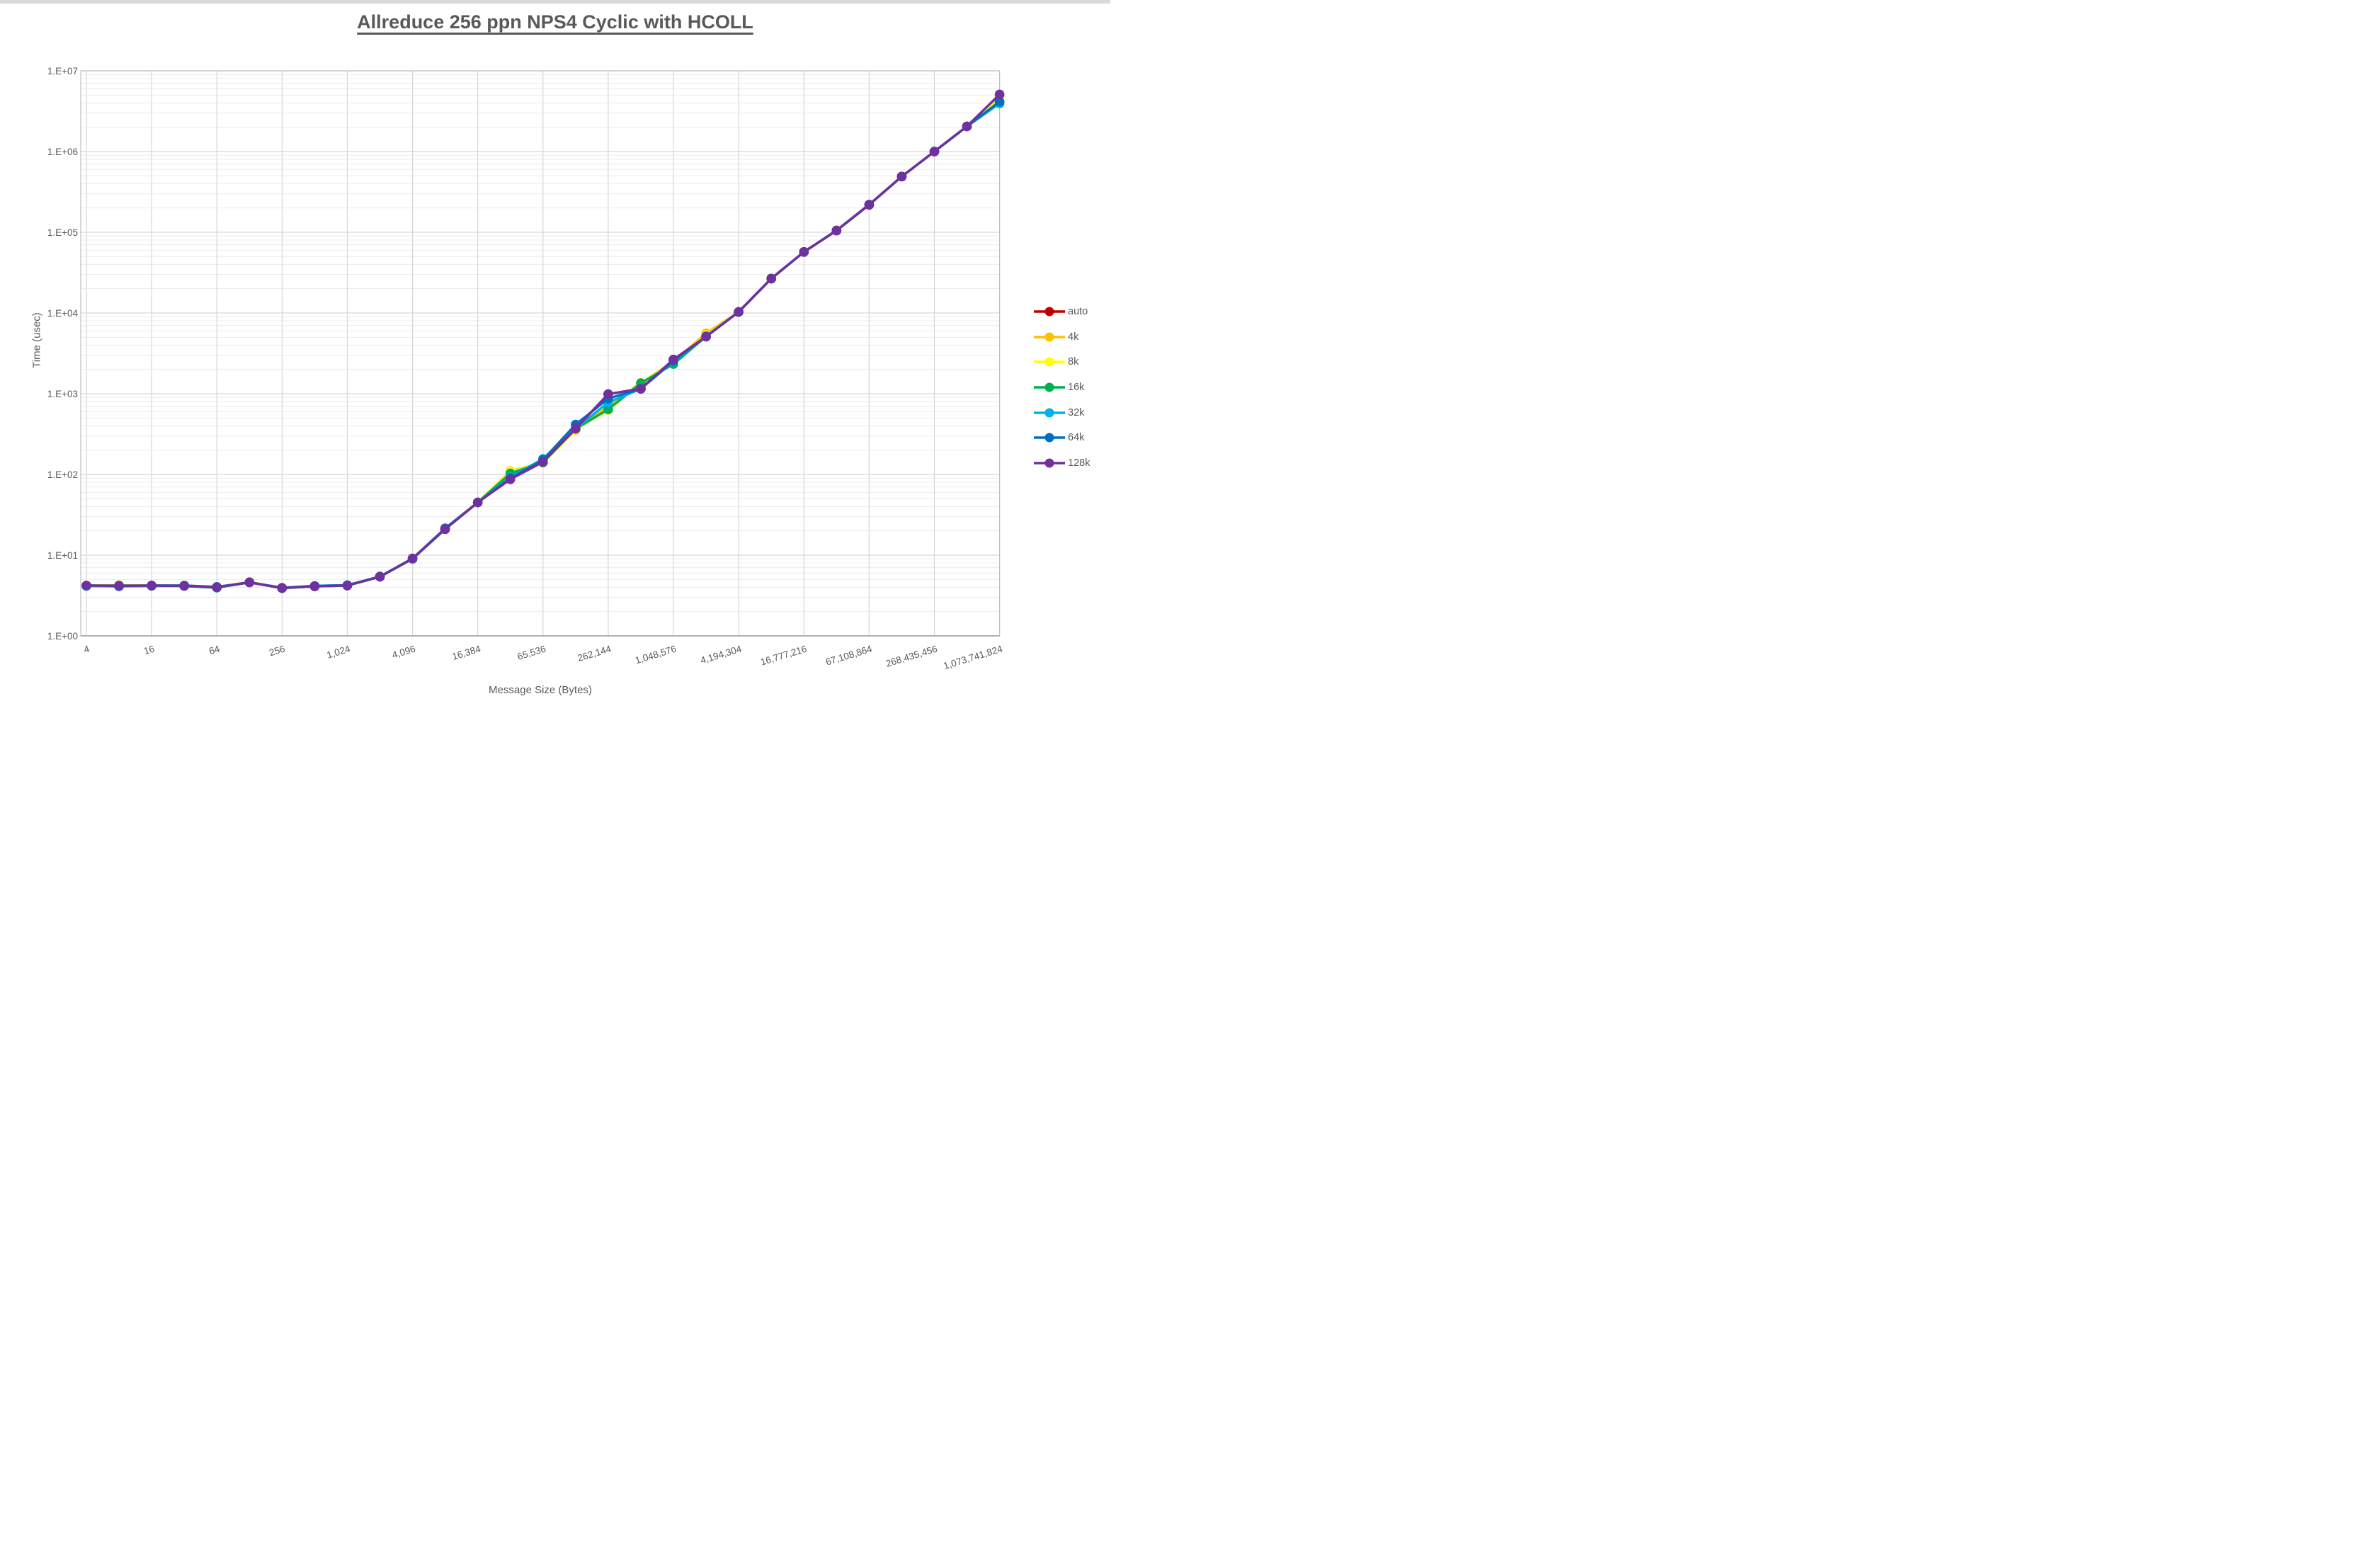  I want to click on x-tick-label: 256, so click(277, 651).